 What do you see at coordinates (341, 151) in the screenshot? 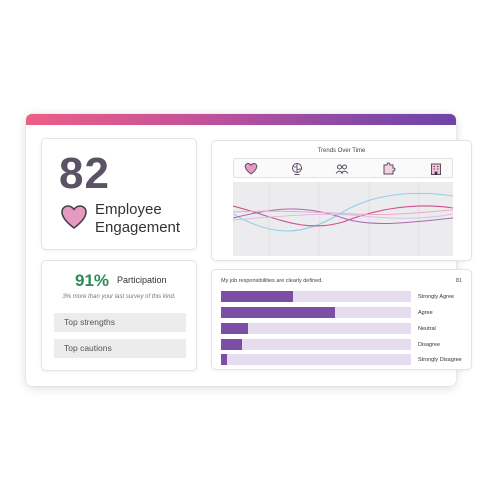
I see `trends-title: Trends Over Time` at bounding box center [341, 151].